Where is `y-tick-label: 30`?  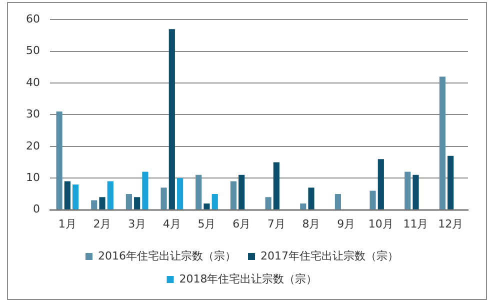
y-tick-label: 30 is located at coordinates (33, 114).